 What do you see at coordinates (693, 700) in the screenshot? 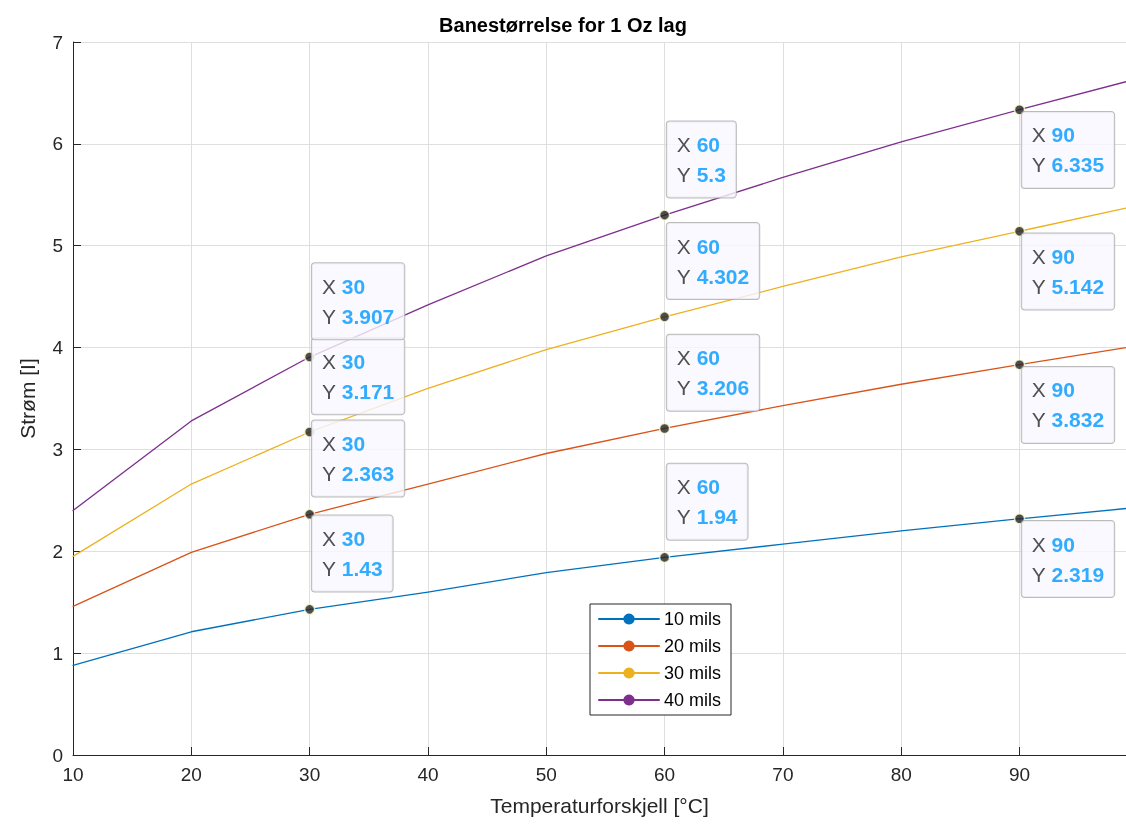
I see `legend-label: 40 mils` at bounding box center [693, 700].